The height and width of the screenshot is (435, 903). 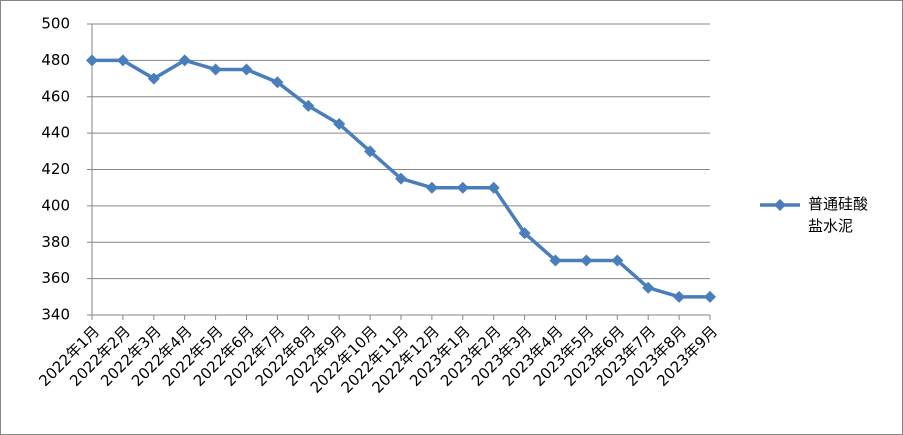 I want to click on y-tick-label: 480, so click(x=55, y=60).